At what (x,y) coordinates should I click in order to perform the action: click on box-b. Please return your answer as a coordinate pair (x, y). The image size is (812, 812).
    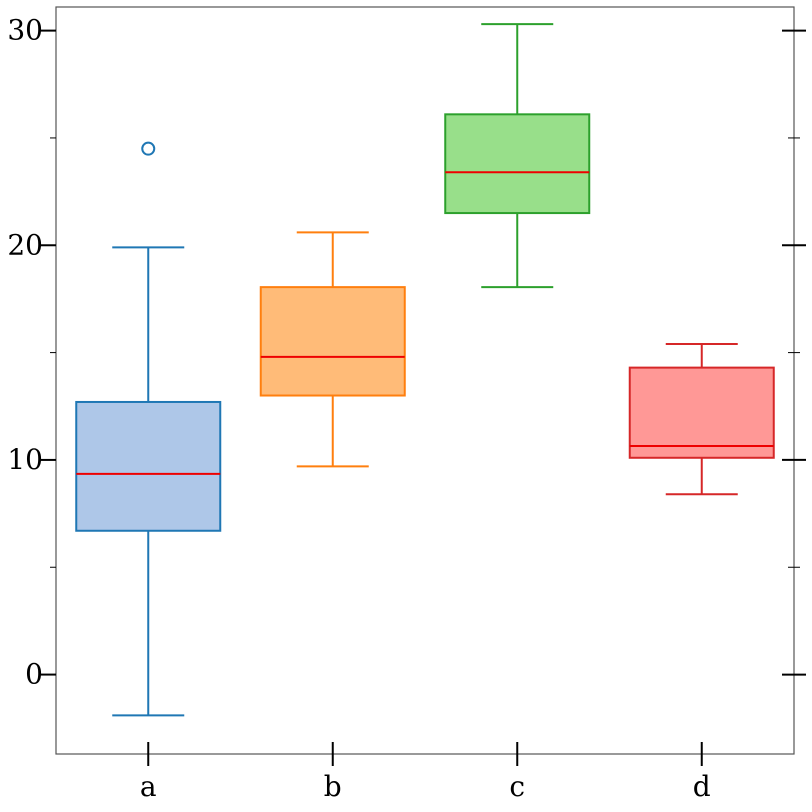
    Looking at the image, I should click on (332, 341).